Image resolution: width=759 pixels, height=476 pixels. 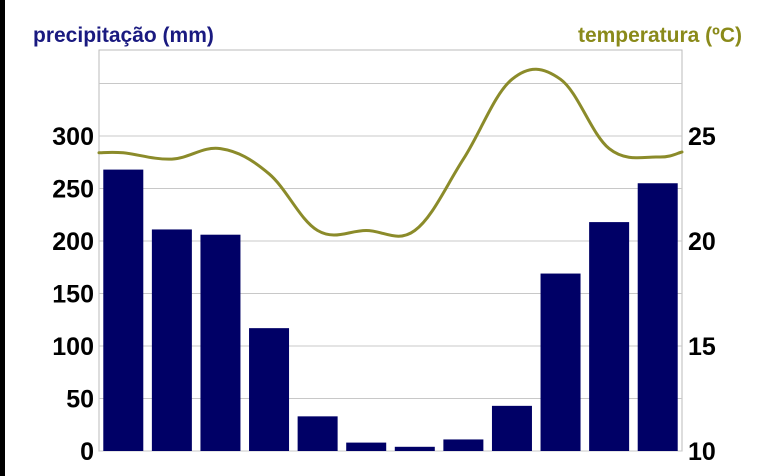 I want to click on left-tick-label: 100, so click(x=73, y=347).